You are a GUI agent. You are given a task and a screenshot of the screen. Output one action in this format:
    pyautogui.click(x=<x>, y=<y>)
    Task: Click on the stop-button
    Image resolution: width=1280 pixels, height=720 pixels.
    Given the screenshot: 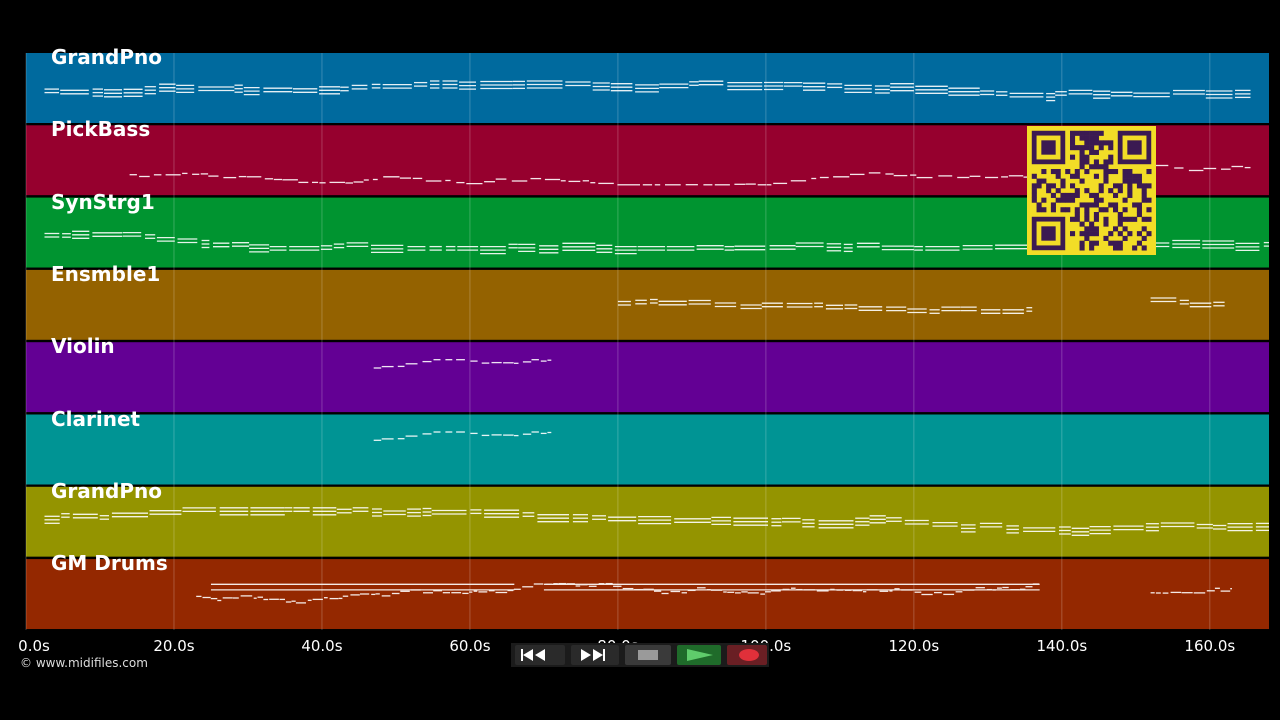 What is the action you would take?
    pyautogui.click(x=648, y=655)
    